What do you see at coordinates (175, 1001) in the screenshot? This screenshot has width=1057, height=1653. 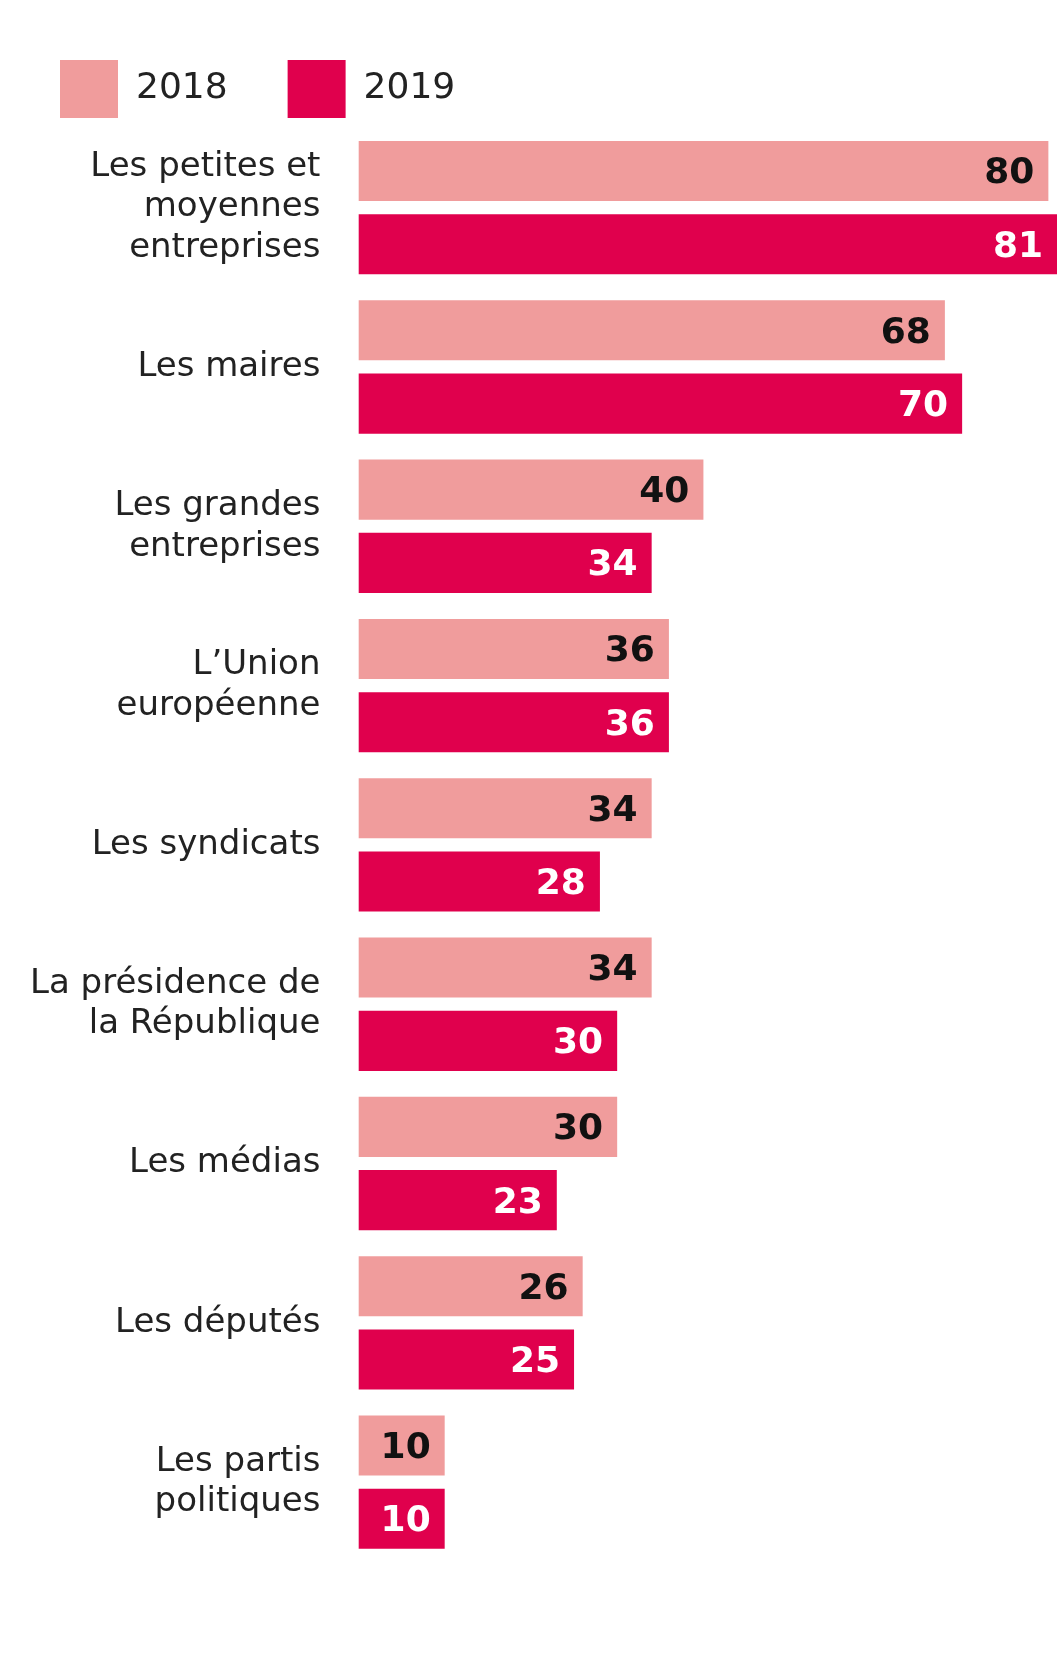 I see `y-tick-label: La présidence de la République` at bounding box center [175, 1001].